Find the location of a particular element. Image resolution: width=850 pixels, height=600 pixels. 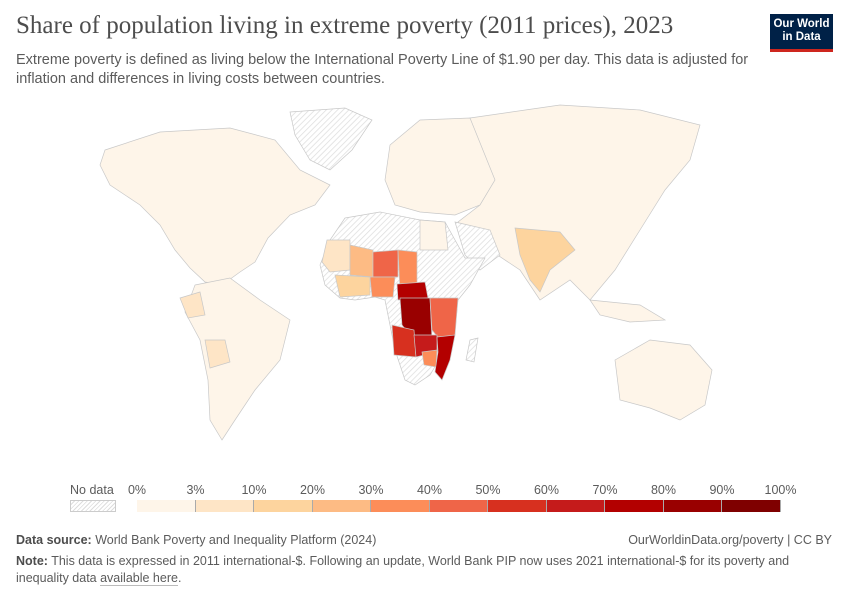

region-coastal-west is located at coordinates (352, 286).